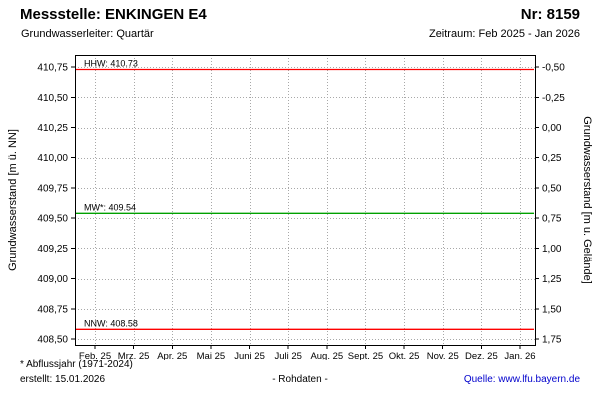 The width and height of the screenshot is (600, 400). What do you see at coordinates (95, 355) in the screenshot?
I see `x-tick-label: Feb. 25` at bounding box center [95, 355].